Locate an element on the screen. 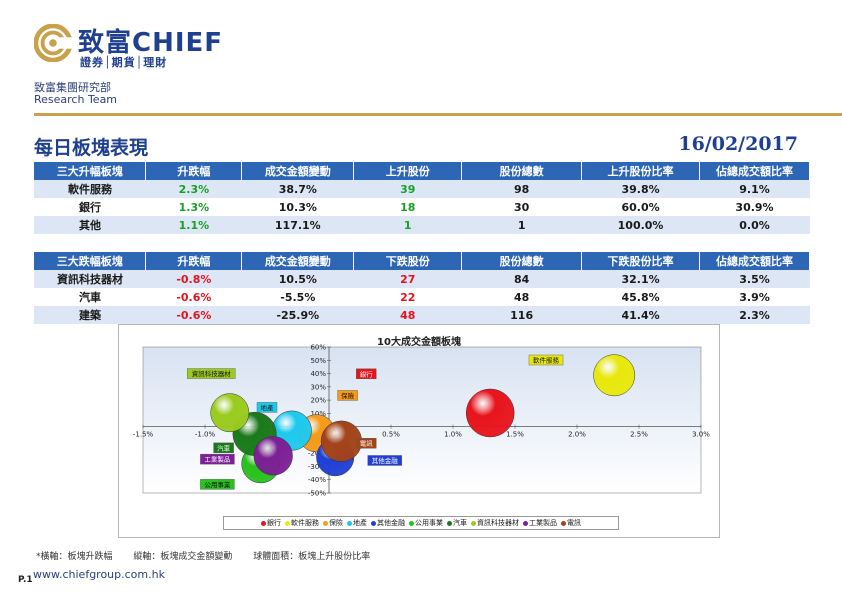 The image size is (842, 595). y-tick-label: 60% is located at coordinates (318, 348).